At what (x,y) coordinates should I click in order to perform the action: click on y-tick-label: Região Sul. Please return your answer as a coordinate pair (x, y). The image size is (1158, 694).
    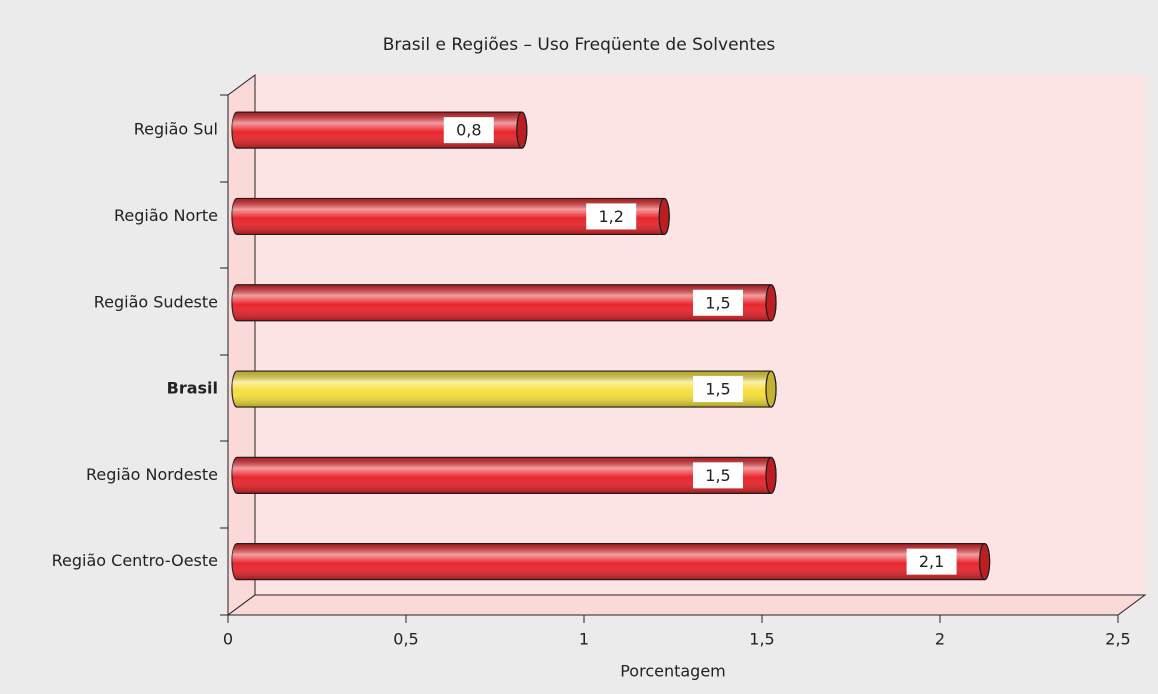
    Looking at the image, I should click on (176, 129).